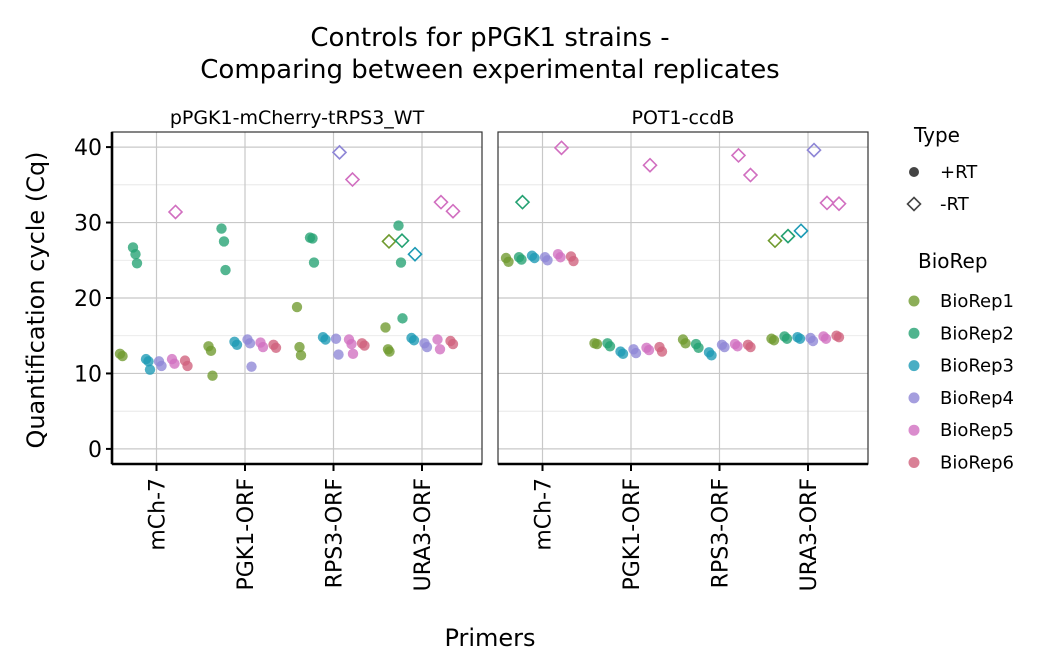  Describe the element at coordinates (953, 261) in the screenshot. I see `legend-biorep-title: BioRep` at that location.